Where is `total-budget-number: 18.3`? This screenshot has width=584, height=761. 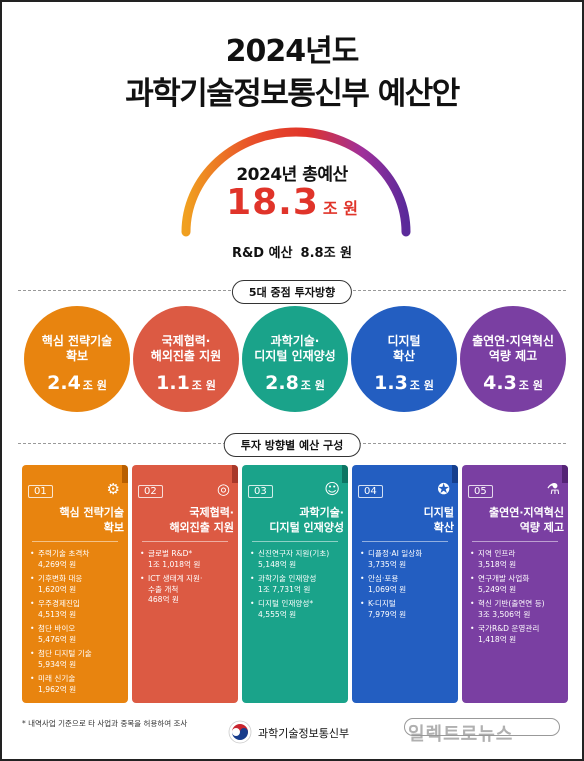
total-budget-number: 18.3 is located at coordinates (272, 202).